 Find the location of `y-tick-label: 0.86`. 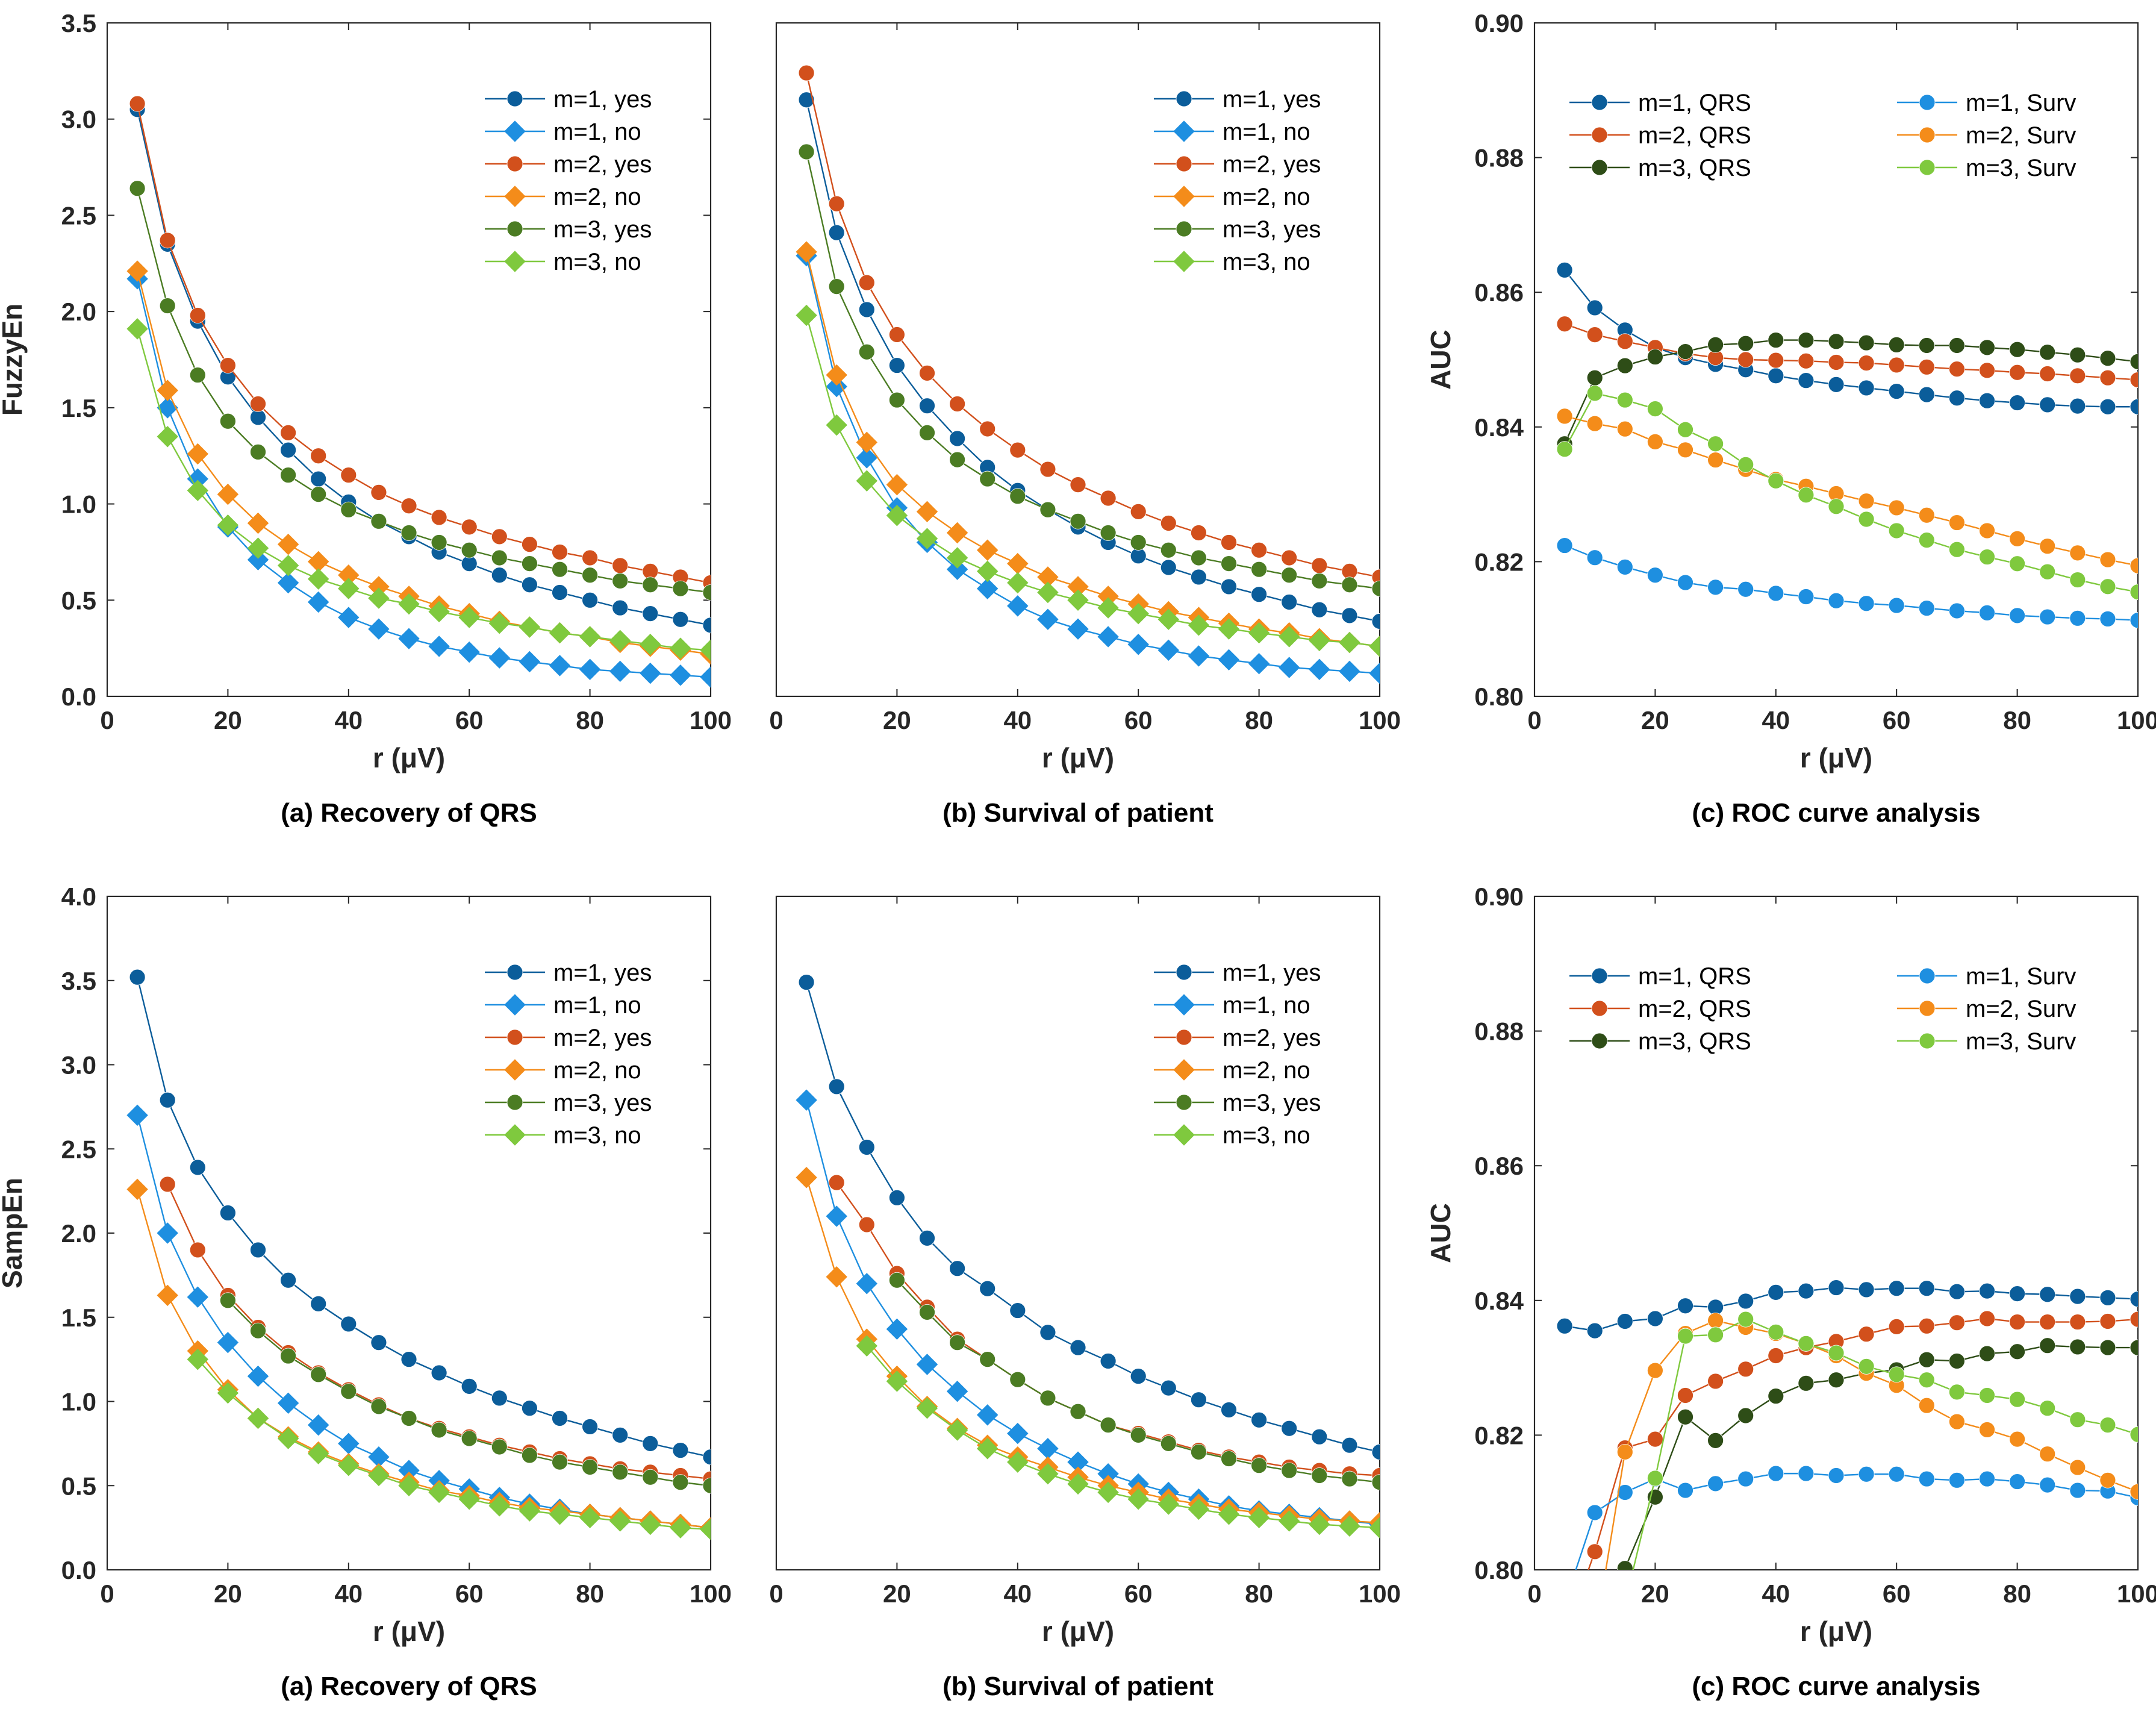

y-tick-label: 0.86 is located at coordinates (1499, 292).